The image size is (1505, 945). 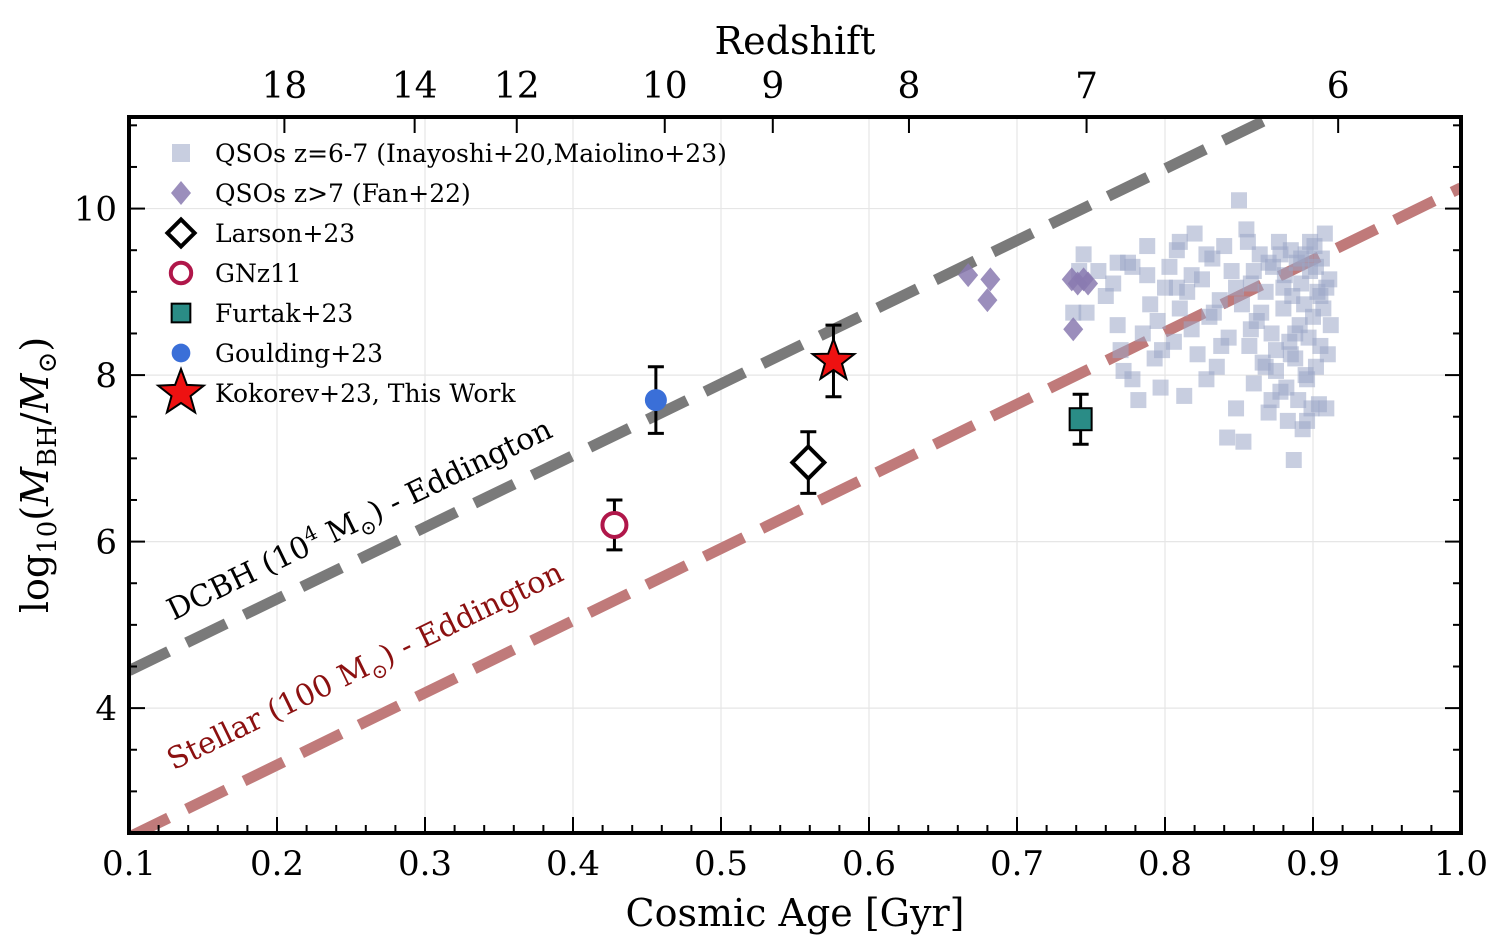 What do you see at coordinates (517, 86) in the screenshot?
I see `top-tick-label: 12` at bounding box center [517, 86].